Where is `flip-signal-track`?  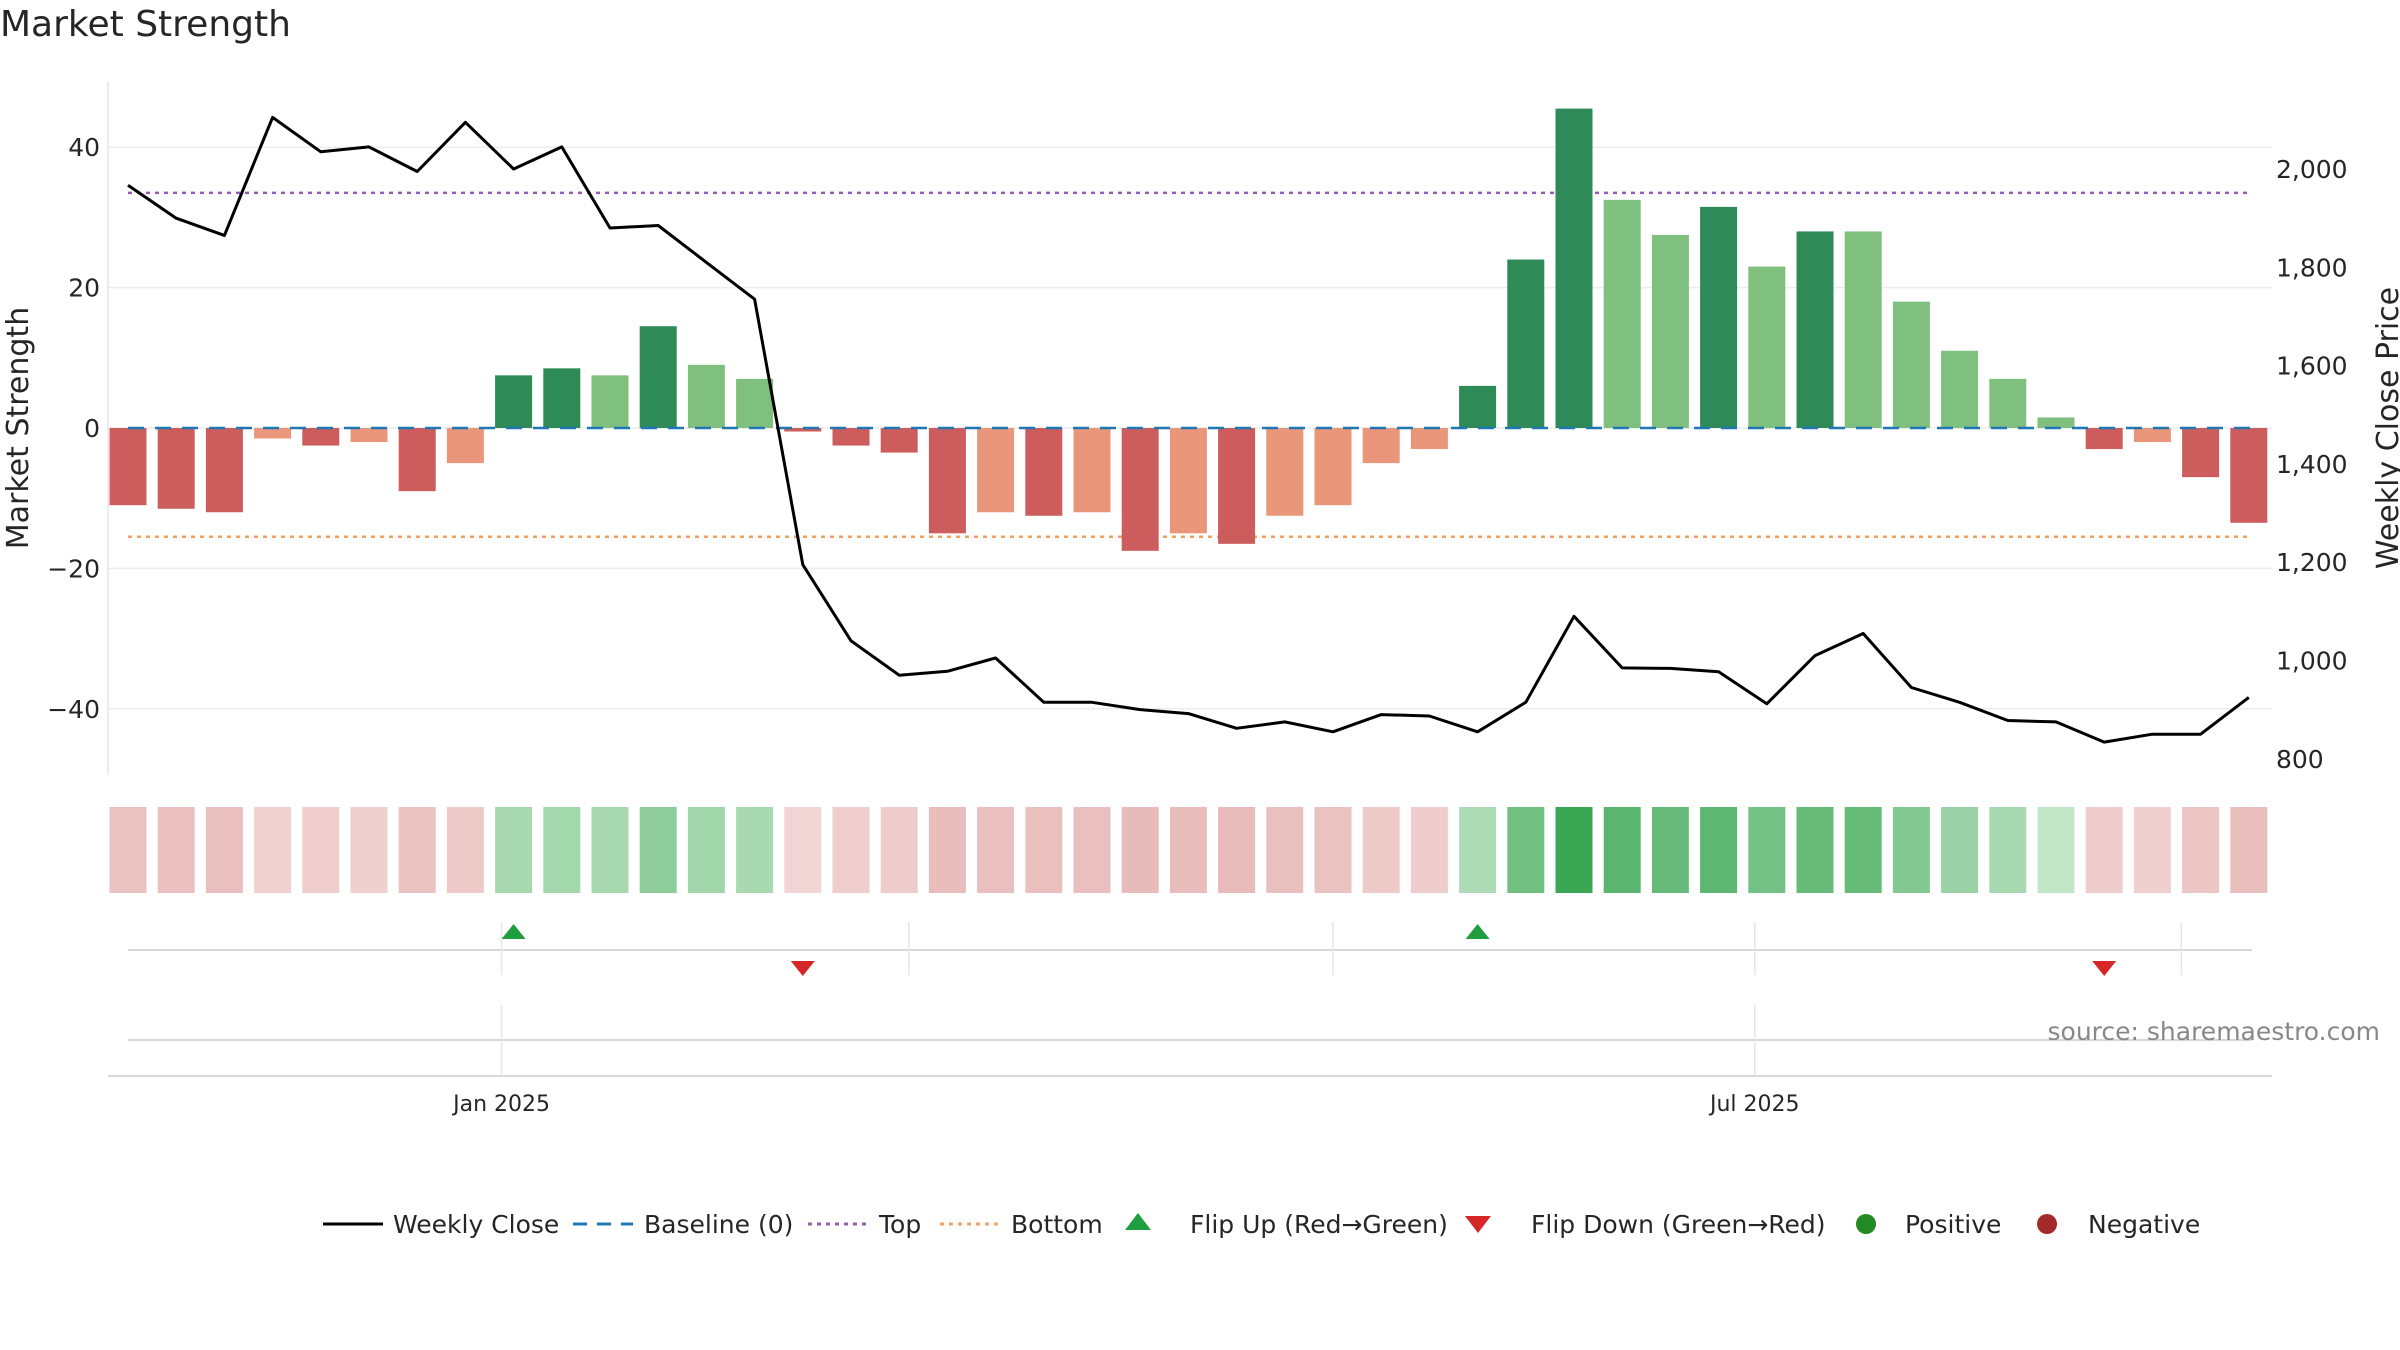
flip-signal-track is located at coordinates (1190, 949).